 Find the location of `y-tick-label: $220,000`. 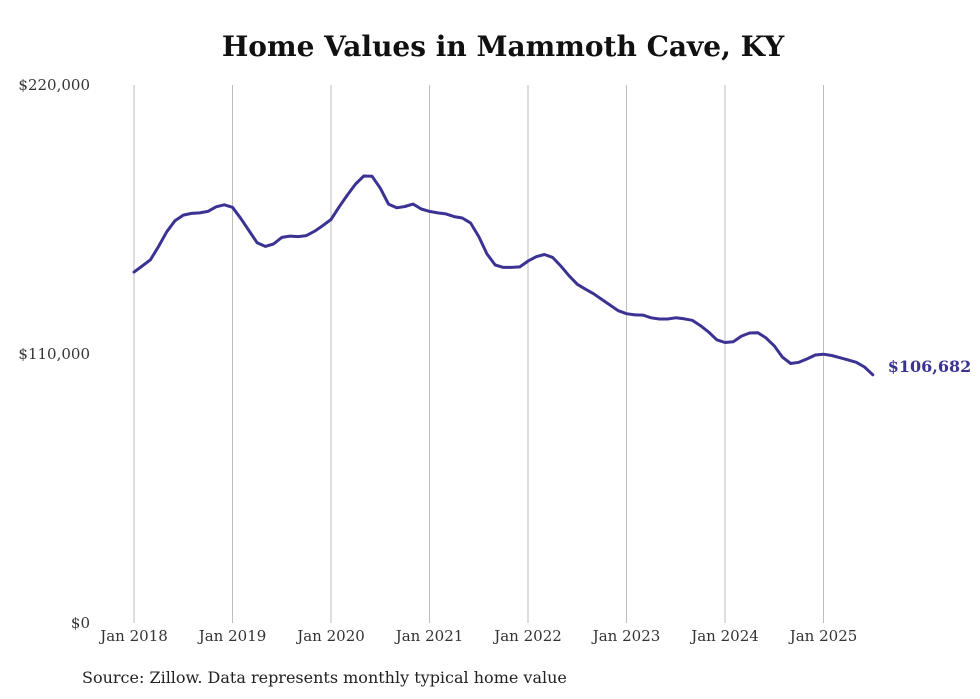

y-tick-label: $220,000 is located at coordinates (54, 85).